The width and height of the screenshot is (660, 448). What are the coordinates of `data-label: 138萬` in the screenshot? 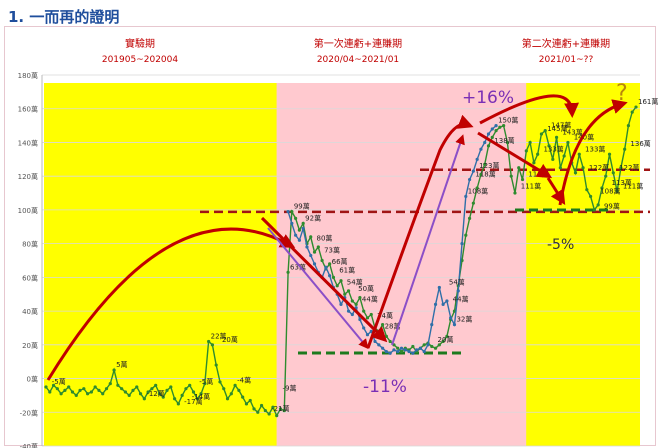 It's located at (504, 140).